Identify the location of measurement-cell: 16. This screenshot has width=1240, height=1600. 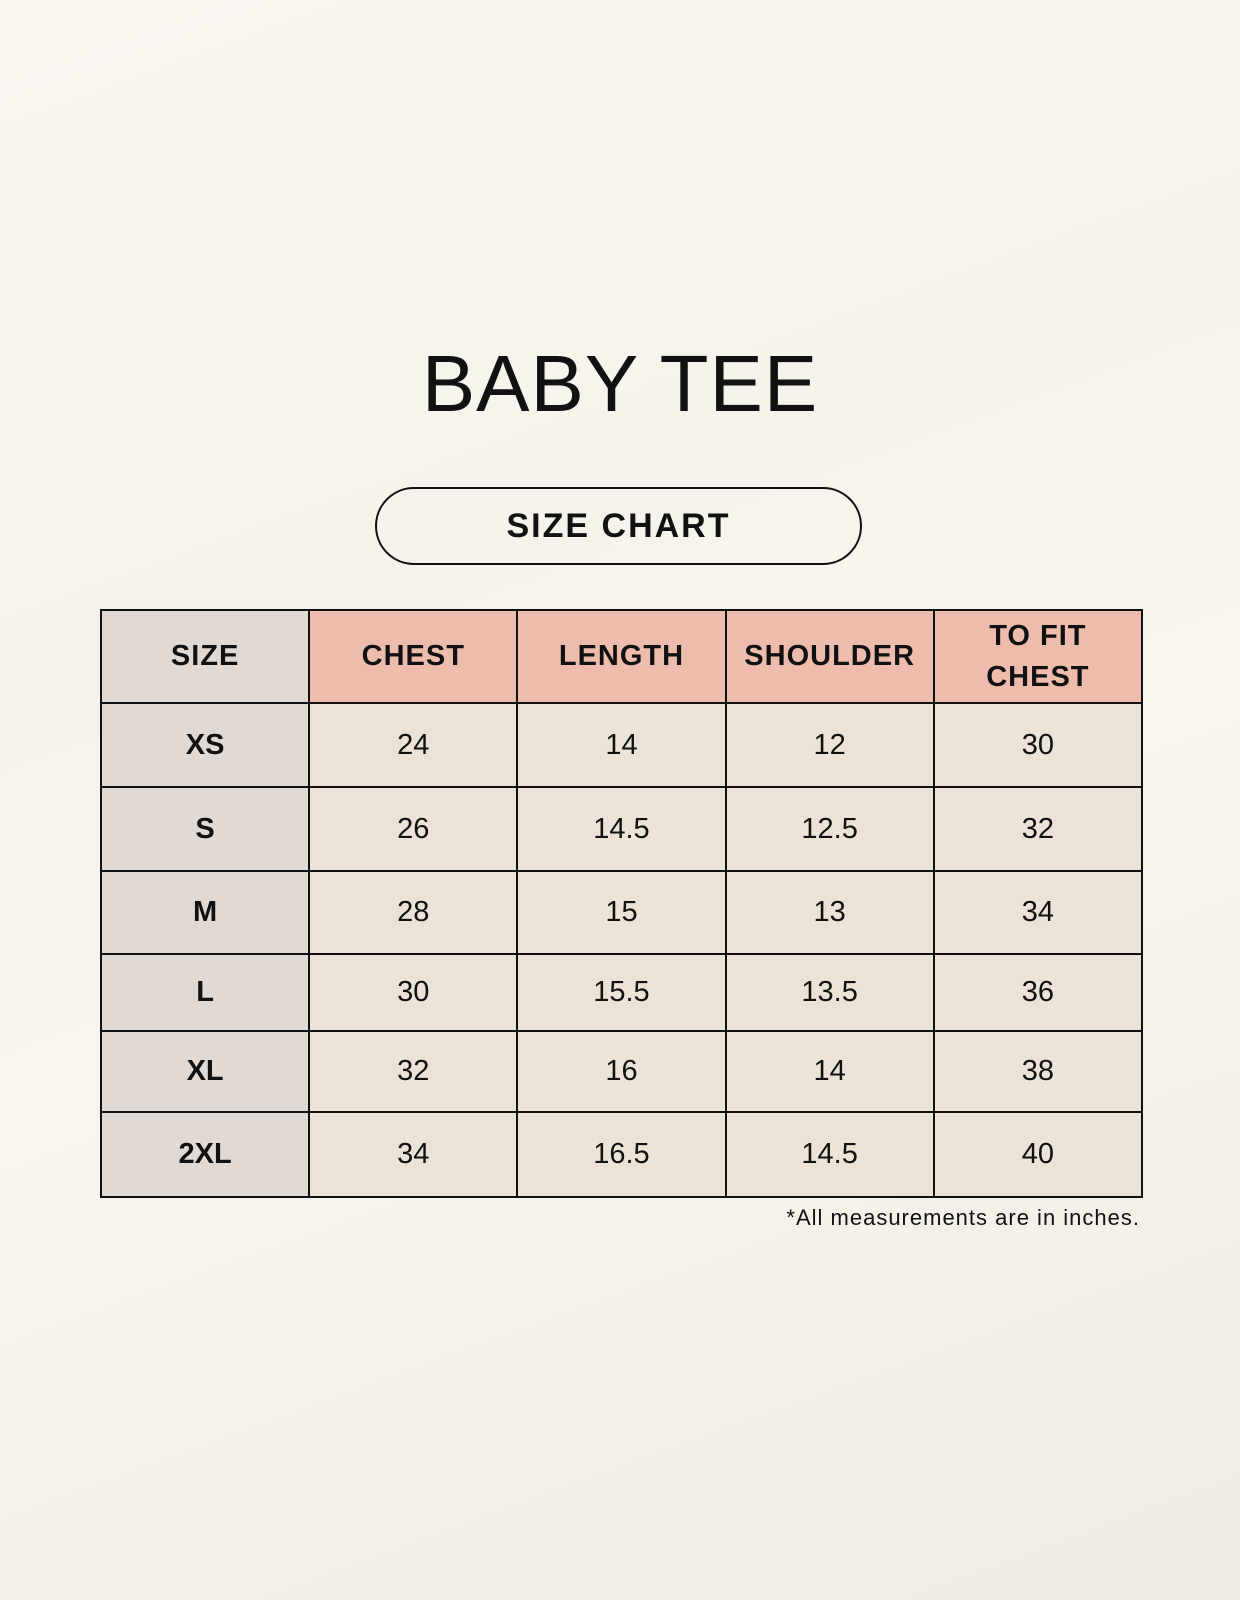
(621, 1071).